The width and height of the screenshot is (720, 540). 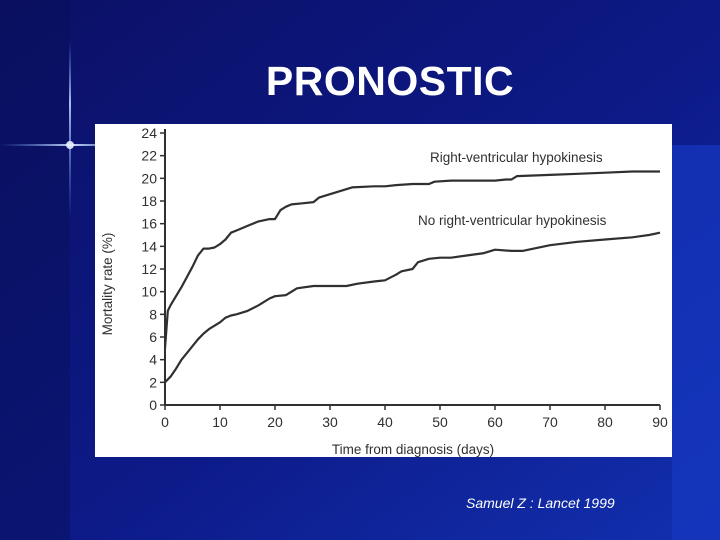 What do you see at coordinates (660, 422) in the screenshot?
I see `x-tick-label: 90` at bounding box center [660, 422].